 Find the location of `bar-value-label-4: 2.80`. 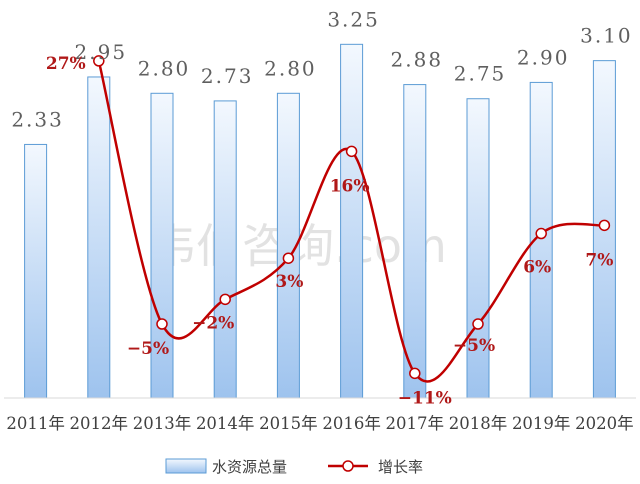

bar-value-label-4: 2.80 is located at coordinates (290, 68).